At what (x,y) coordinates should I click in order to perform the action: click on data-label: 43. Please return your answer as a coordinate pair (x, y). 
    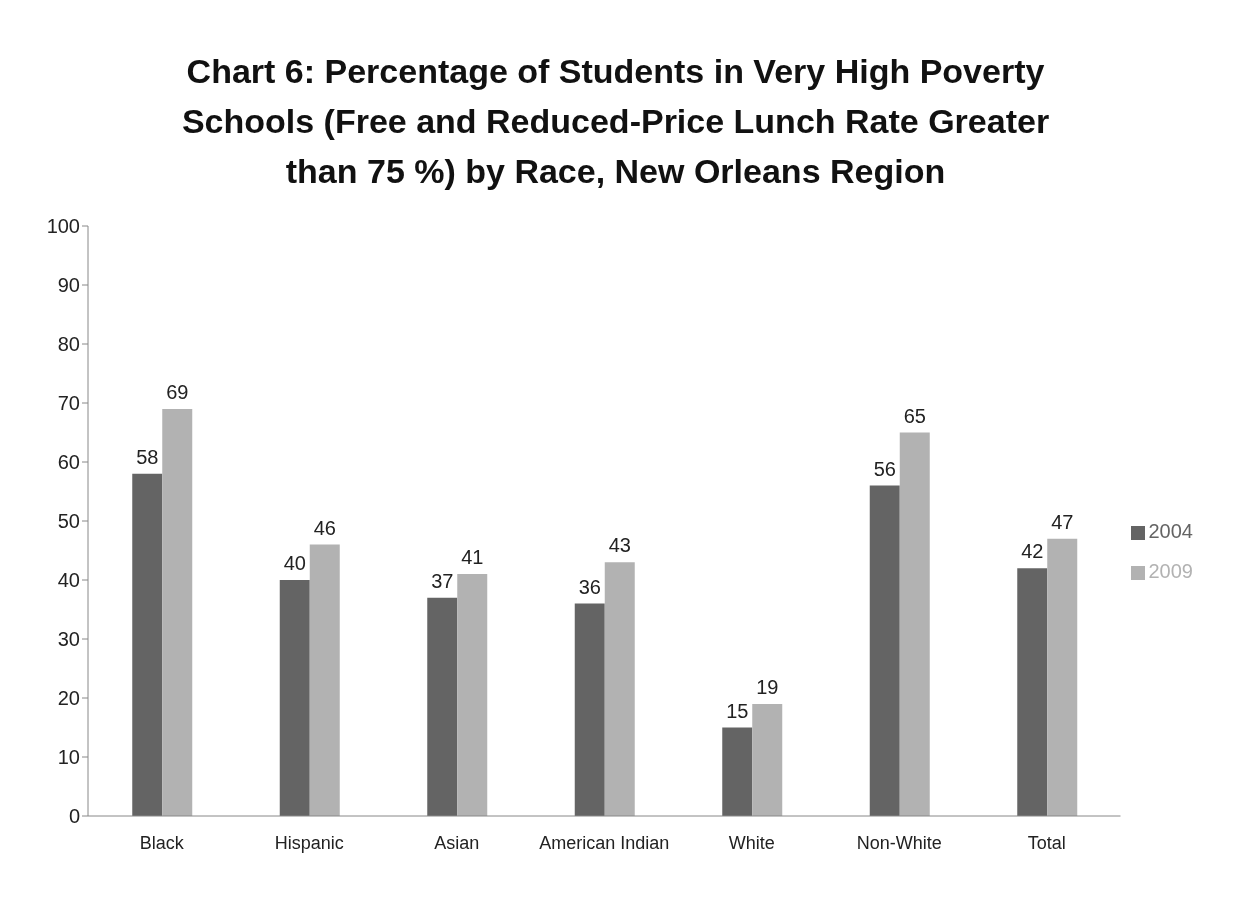
    Looking at the image, I should click on (619, 545).